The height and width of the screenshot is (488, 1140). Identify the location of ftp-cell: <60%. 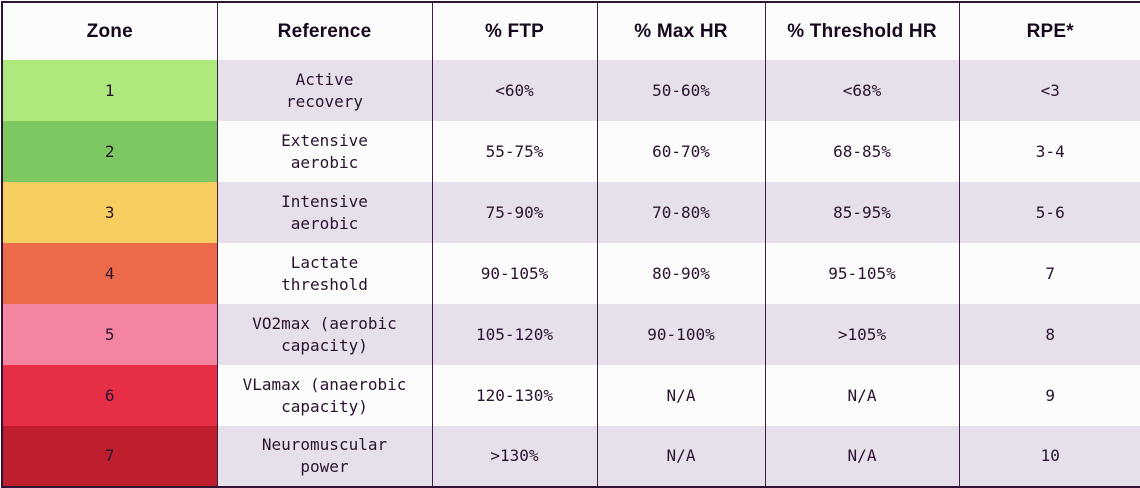
(514, 90).